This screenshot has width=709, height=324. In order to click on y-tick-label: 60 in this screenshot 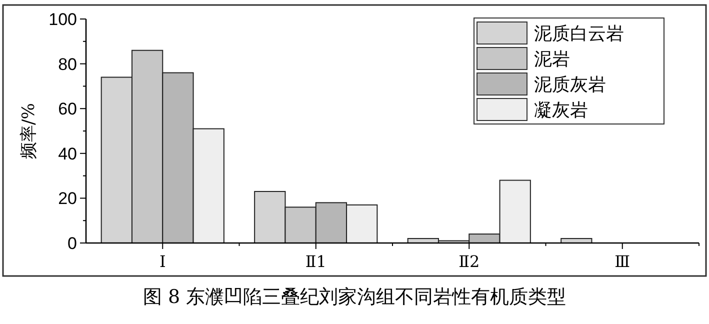, I will do `click(67, 109)`.